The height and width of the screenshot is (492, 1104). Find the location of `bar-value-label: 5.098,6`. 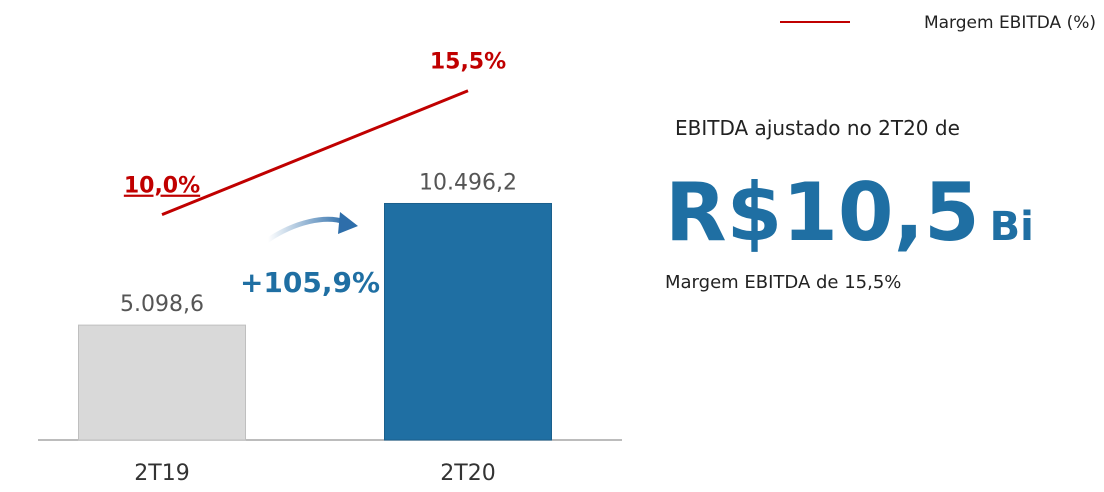

bar-value-label: 5.098,6 is located at coordinates (162, 304).